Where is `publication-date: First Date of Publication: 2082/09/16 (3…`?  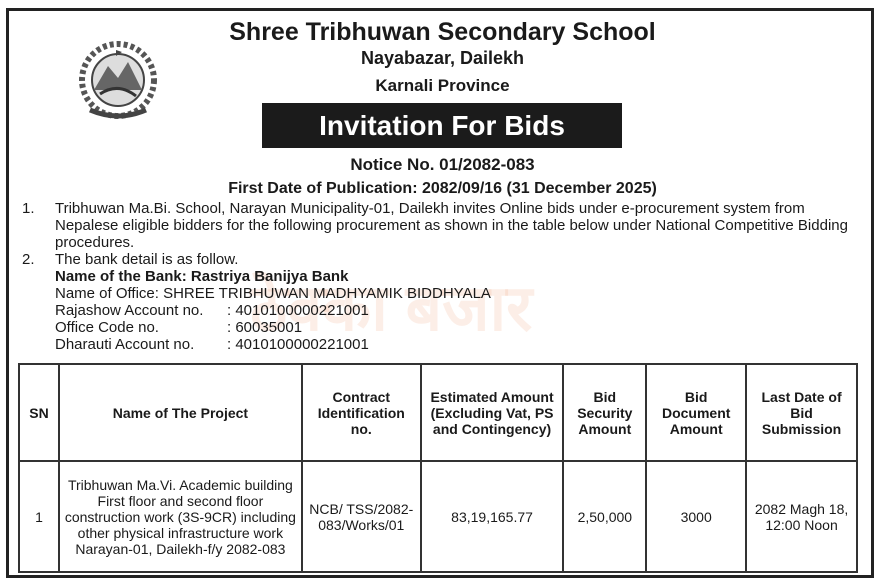
publication-date: First Date of Publication: 2082/09/16 (3… is located at coordinates (442, 188).